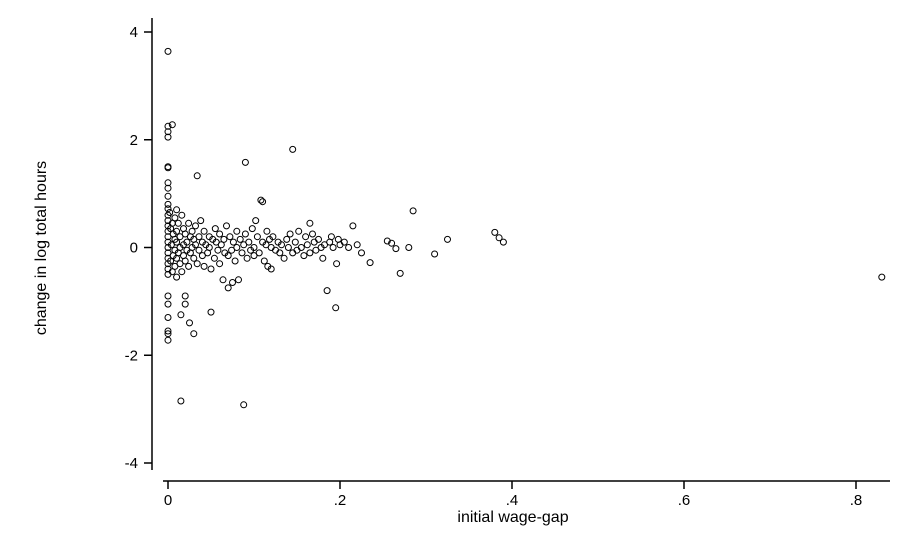 This screenshot has height=534, width=899. Describe the element at coordinates (134, 248) in the screenshot. I see `y-tick-label: 0` at that location.